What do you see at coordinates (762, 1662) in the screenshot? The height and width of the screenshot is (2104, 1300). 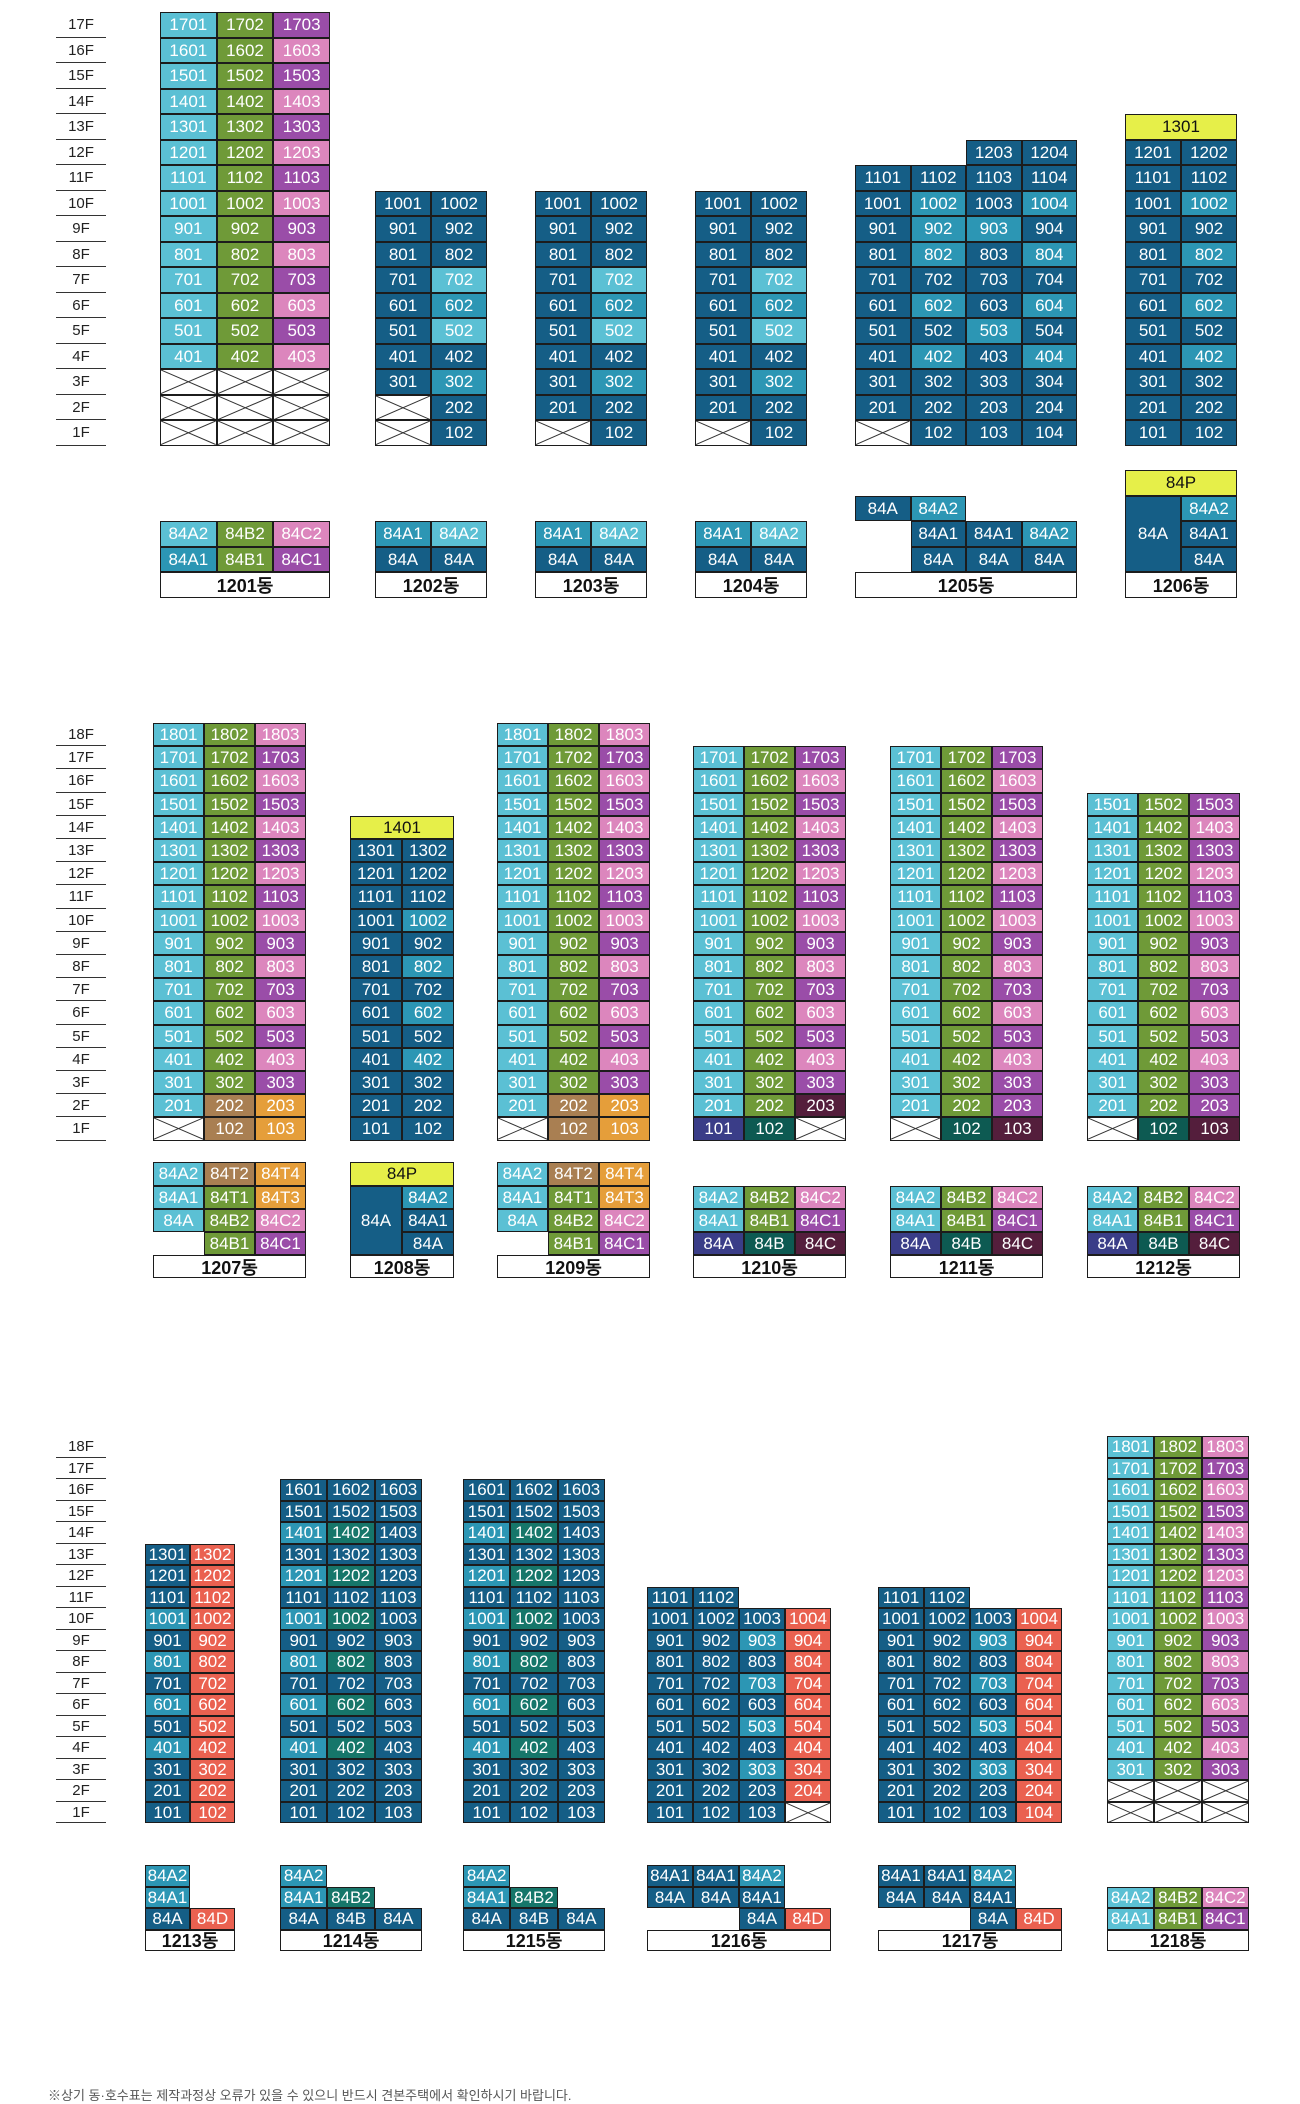 I see `unit-cell: 803` at bounding box center [762, 1662].